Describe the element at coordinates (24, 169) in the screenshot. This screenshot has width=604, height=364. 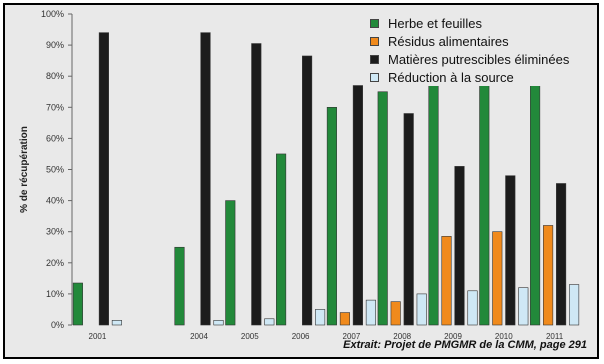
I see `y-axis-title: % de récupération` at that location.